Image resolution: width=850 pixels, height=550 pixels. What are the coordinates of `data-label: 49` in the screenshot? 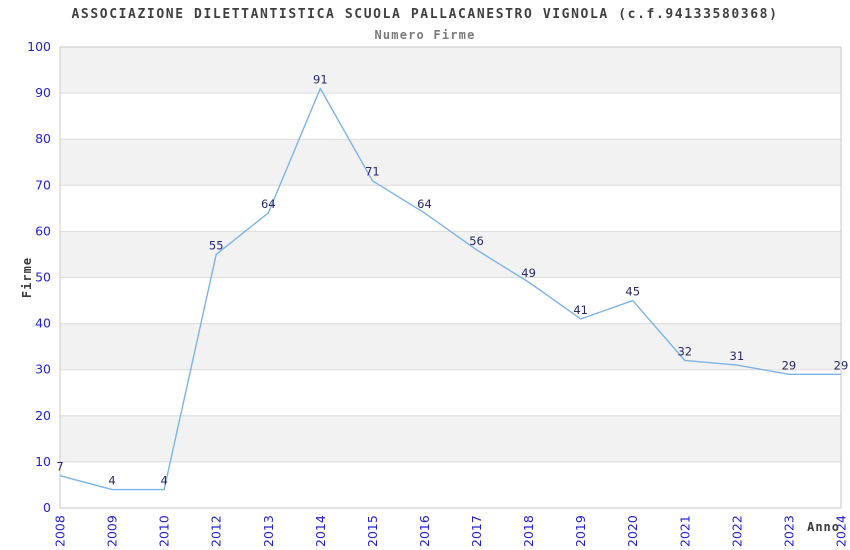 It's located at (528, 273).